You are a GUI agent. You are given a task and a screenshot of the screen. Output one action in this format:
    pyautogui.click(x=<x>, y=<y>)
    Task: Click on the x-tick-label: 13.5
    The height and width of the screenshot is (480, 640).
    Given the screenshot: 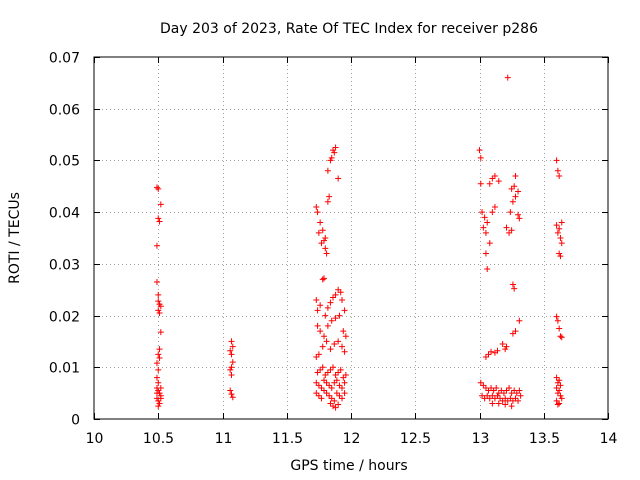 What is the action you would take?
    pyautogui.click(x=544, y=439)
    